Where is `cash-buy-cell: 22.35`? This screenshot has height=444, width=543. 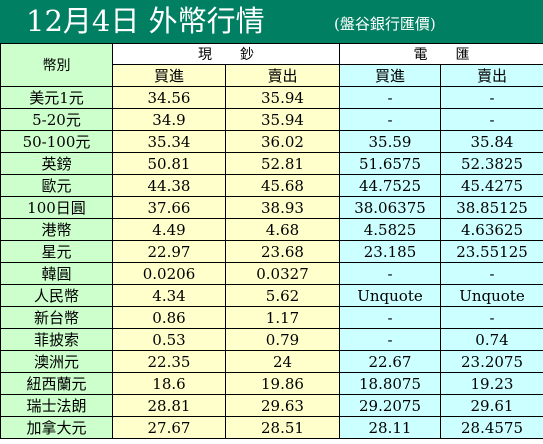
cash-buy-cell: 22.35 is located at coordinates (169, 361).